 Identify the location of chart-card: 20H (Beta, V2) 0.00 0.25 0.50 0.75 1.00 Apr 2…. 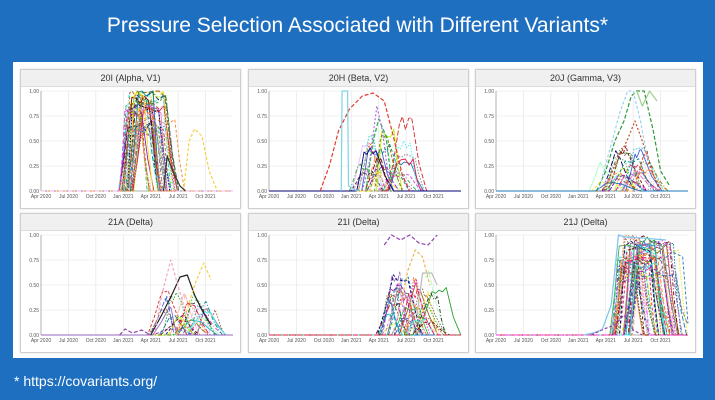
(358, 139).